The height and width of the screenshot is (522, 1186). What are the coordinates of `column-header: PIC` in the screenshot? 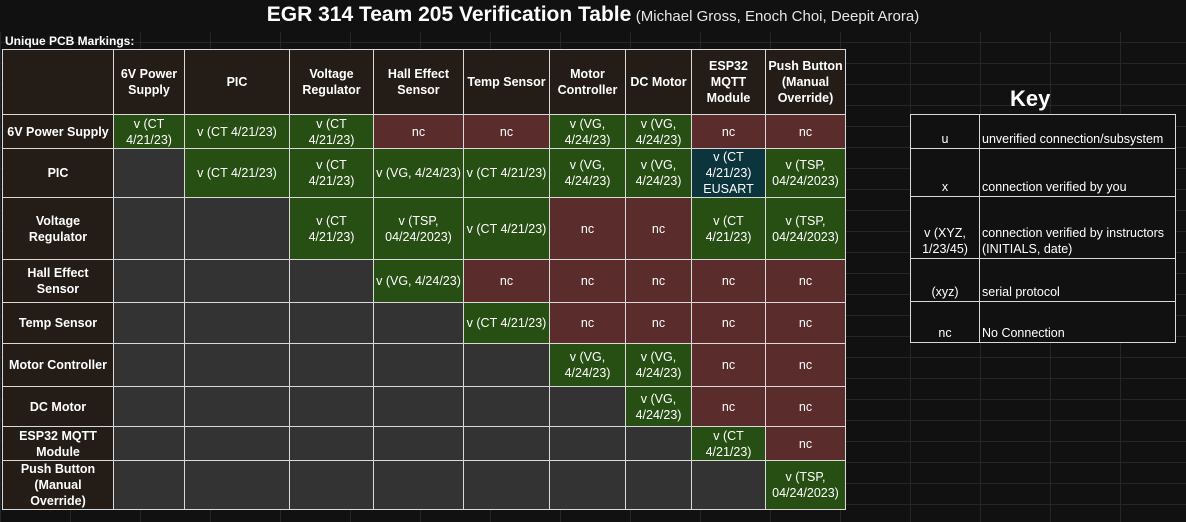 It's located at (237, 82).